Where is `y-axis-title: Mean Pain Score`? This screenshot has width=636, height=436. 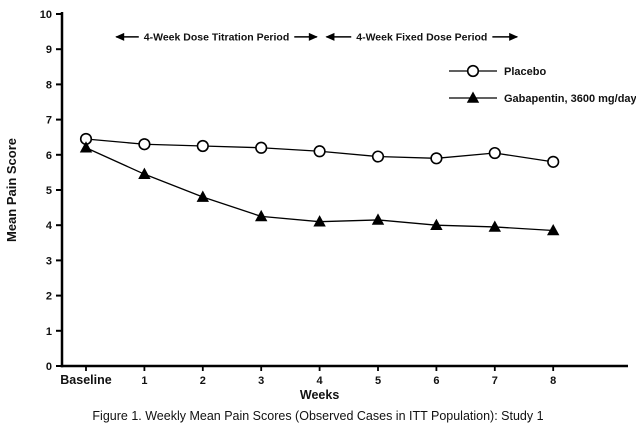 y-axis-title: Mean Pain Score is located at coordinates (11, 190).